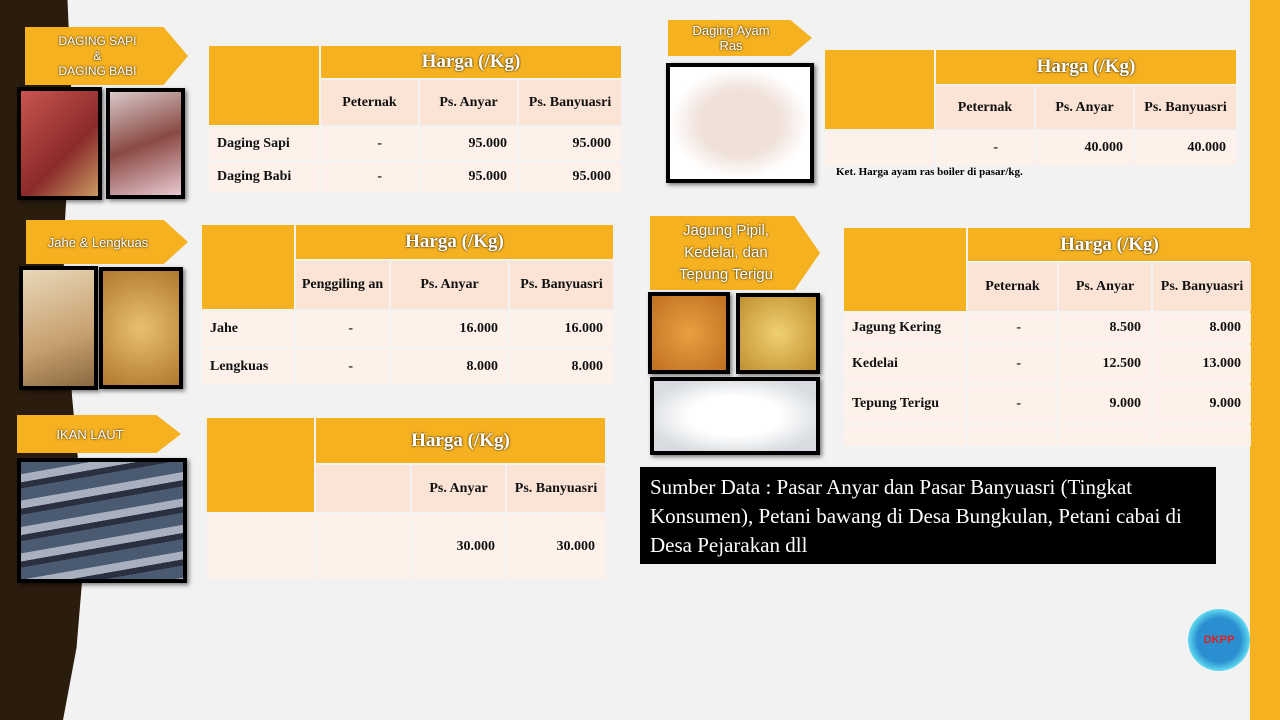 The width and height of the screenshot is (1280, 720). I want to click on jahe-col-header: Ps. Banyuasri, so click(561, 285).